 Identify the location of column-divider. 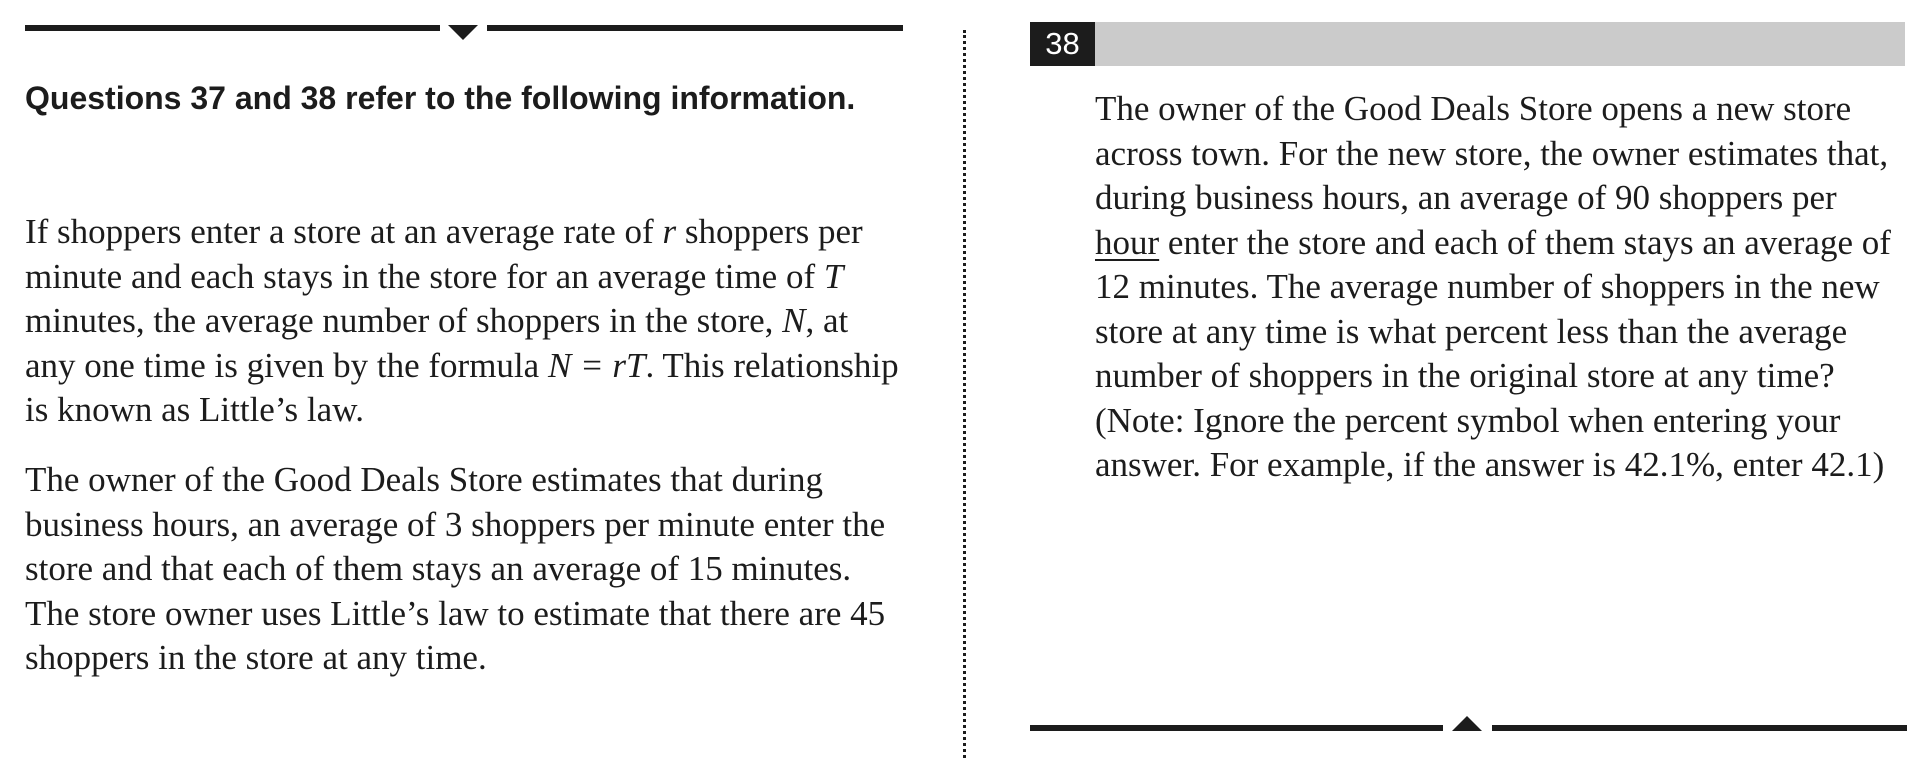
(964, 394).